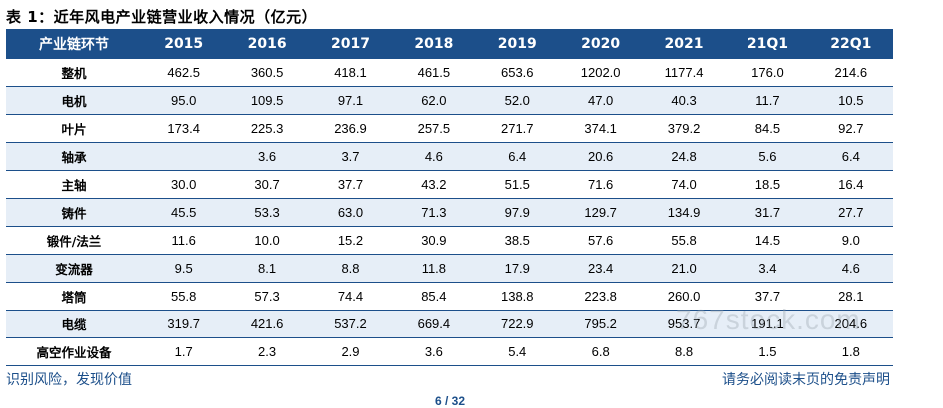 Image resolution: width=943 pixels, height=408 pixels. Describe the element at coordinates (184, 324) in the screenshot. I see `table-cell: 319.7` at that location.